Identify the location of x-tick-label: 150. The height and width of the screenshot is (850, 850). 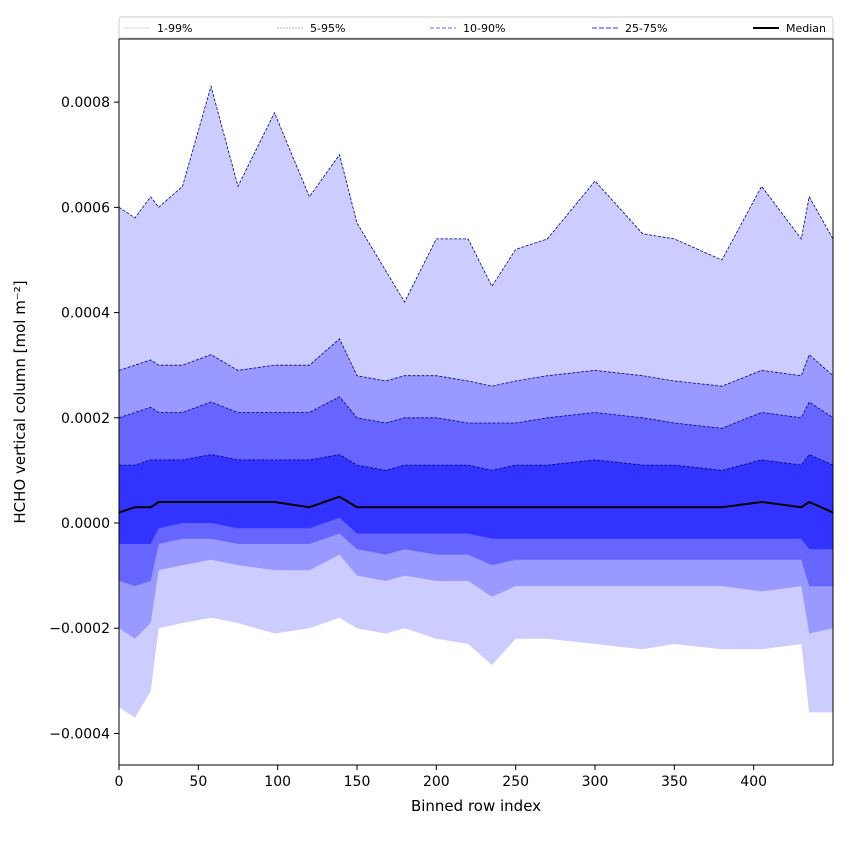
(357, 782).